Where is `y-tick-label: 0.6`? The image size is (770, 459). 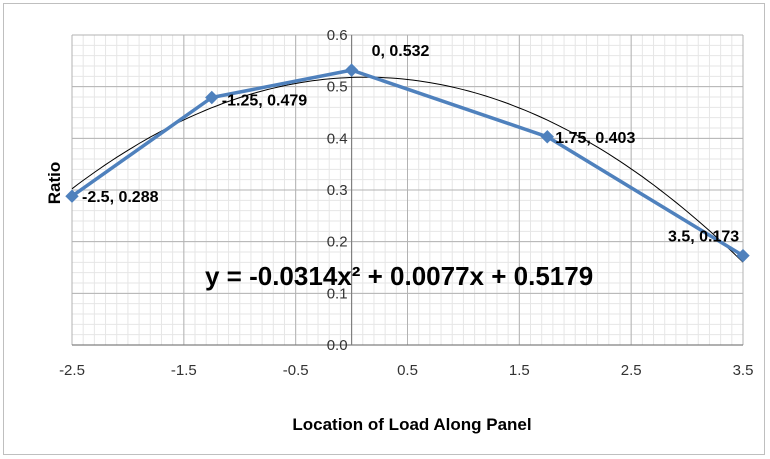 y-tick-label: 0.6 is located at coordinates (337, 35).